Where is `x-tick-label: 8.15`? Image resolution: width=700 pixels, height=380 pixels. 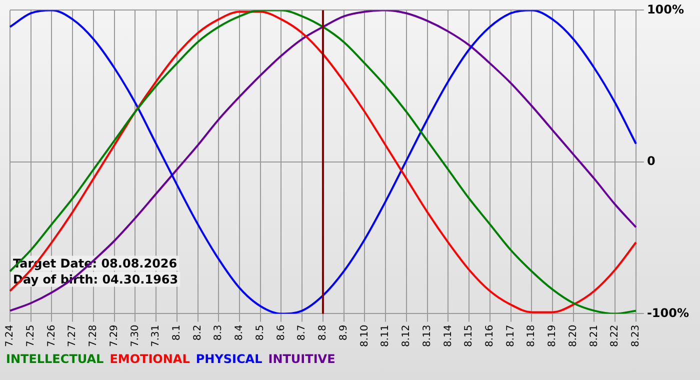 x-tick-label: 8.15 is located at coordinates (469, 335).